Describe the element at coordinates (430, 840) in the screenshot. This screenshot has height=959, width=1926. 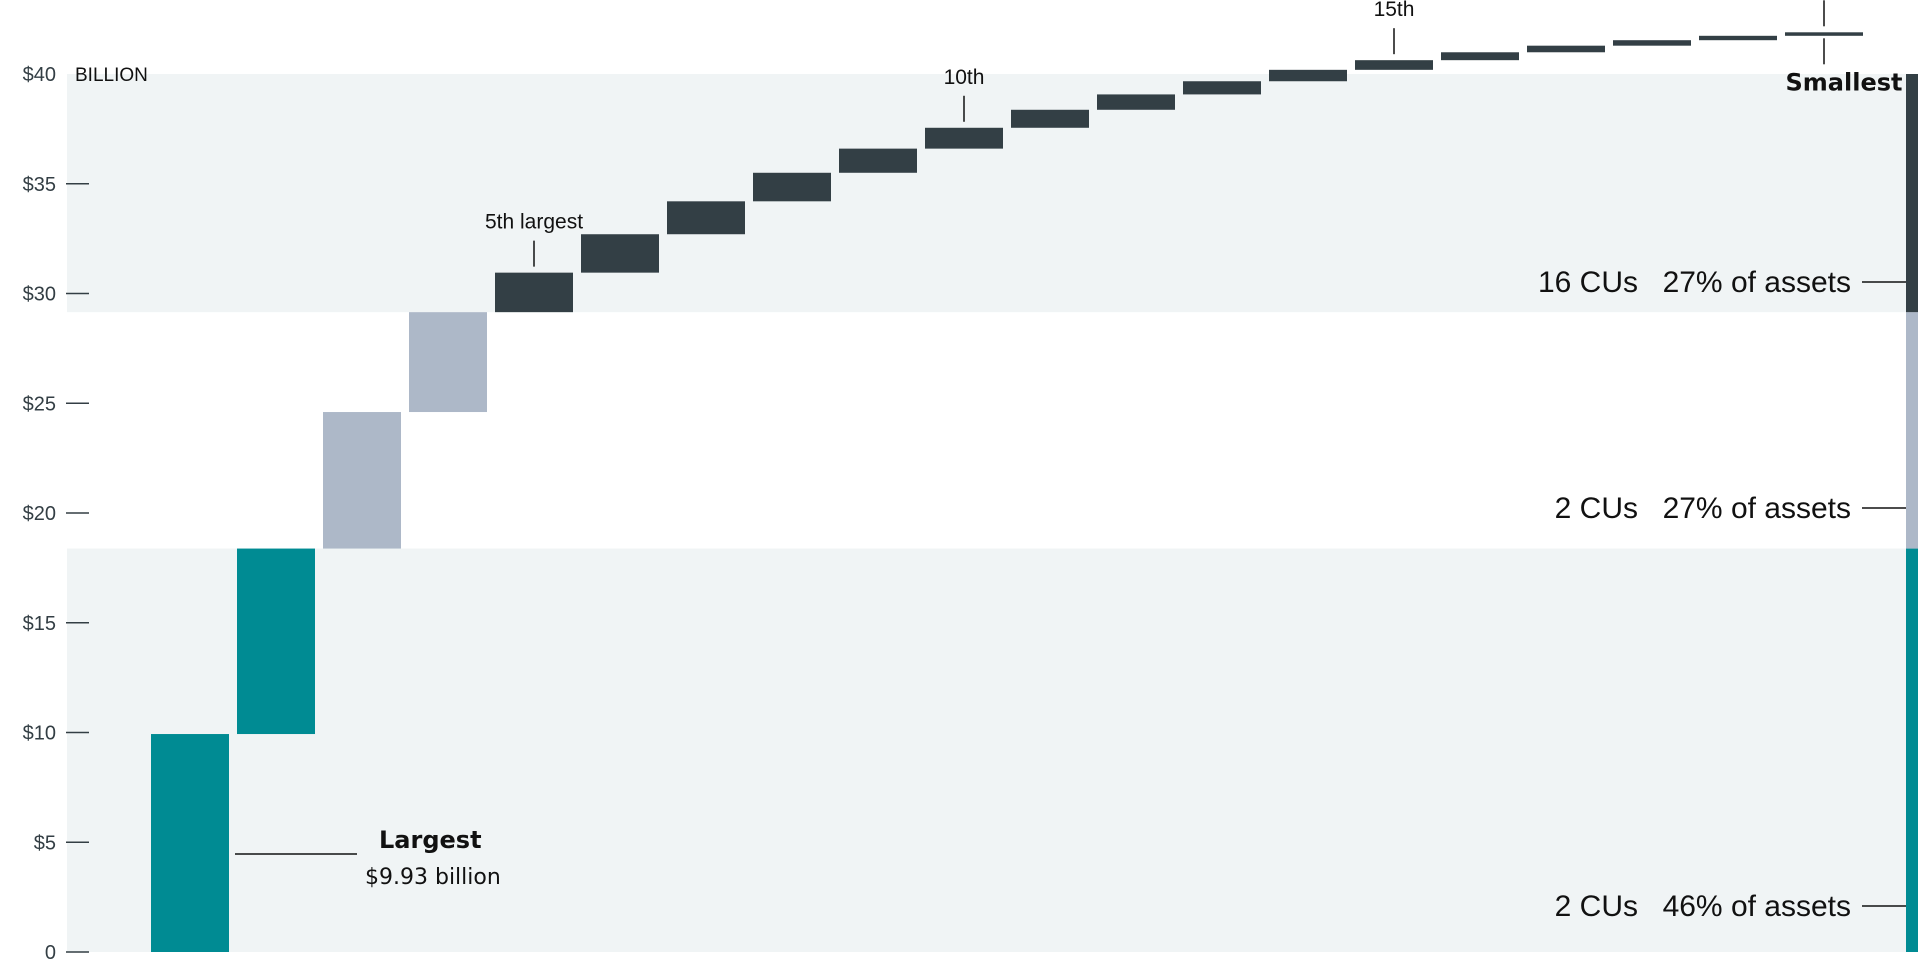
I see `largest-label: Largest` at that location.